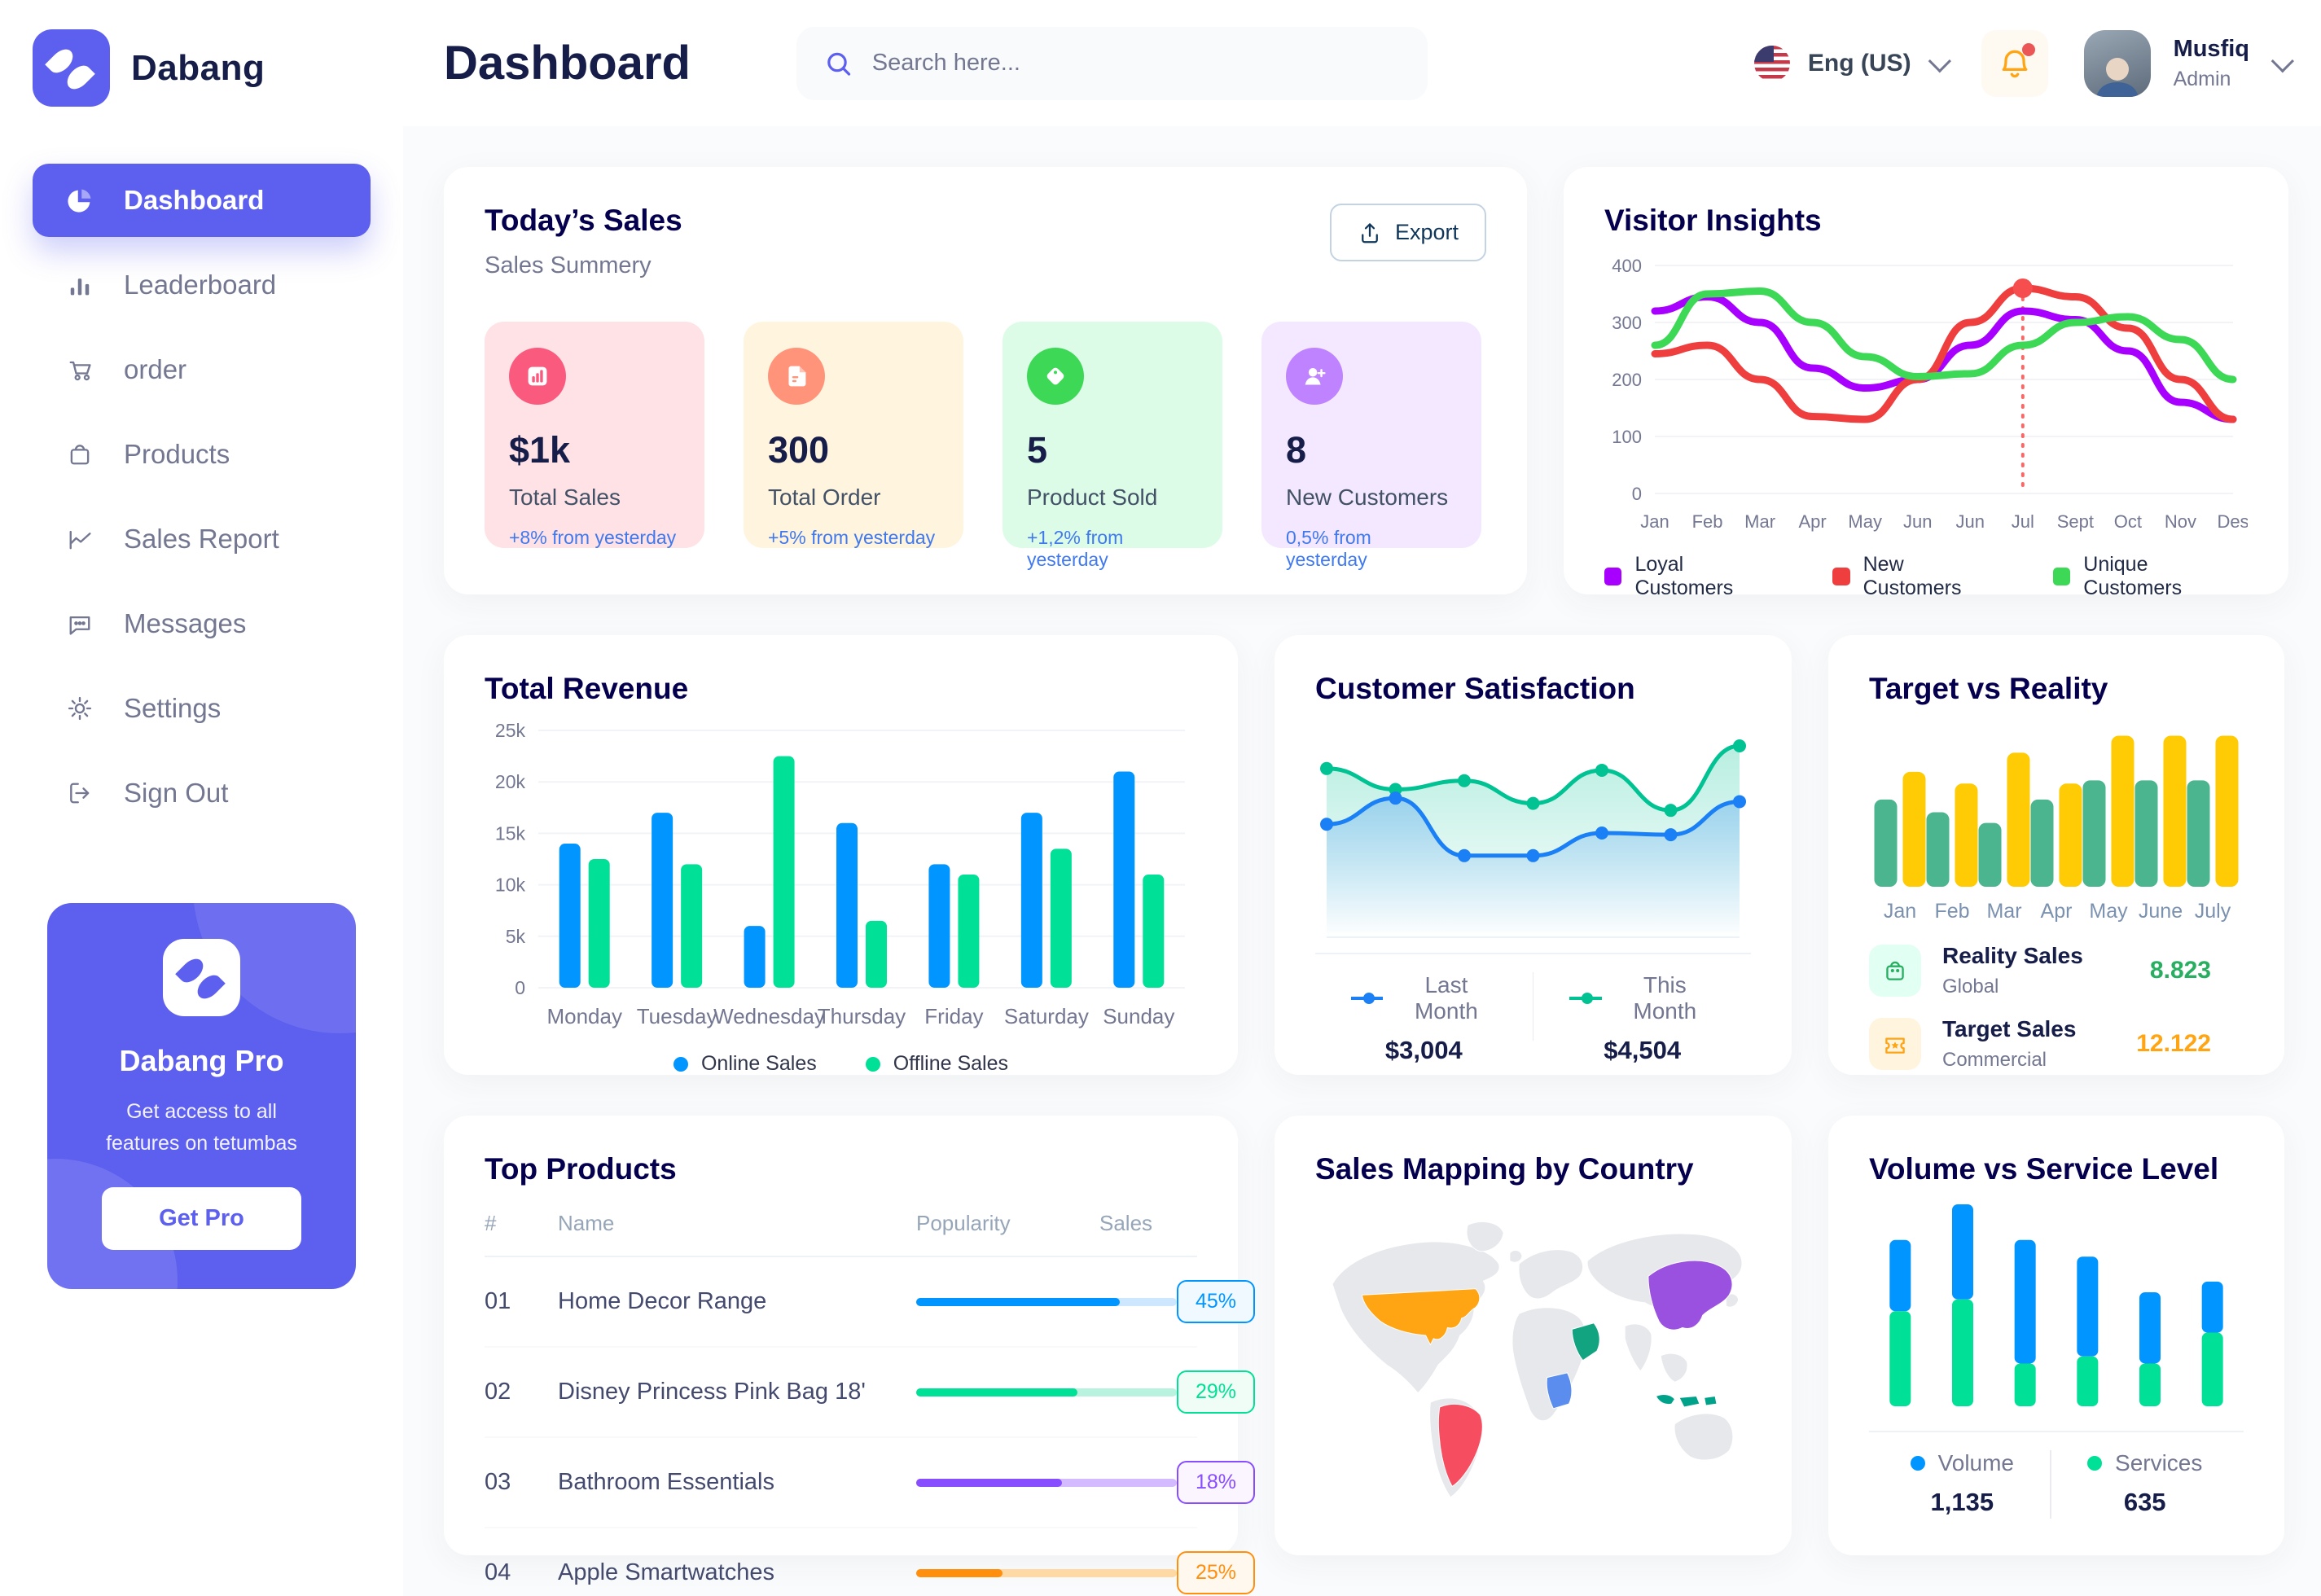  I want to click on world-map, so click(1537, 1359).